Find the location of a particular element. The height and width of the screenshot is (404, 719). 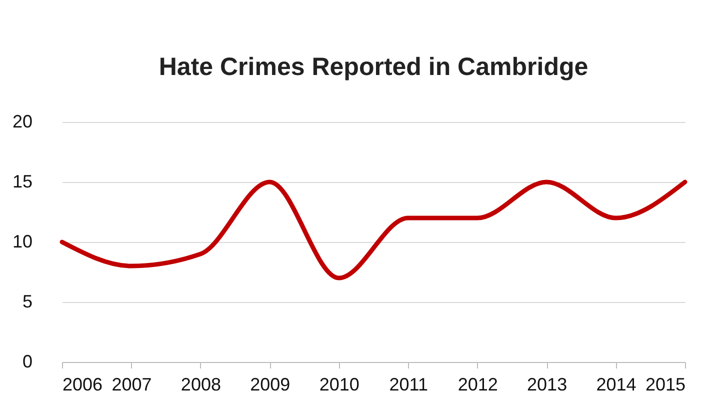

chart-title: Hate Crimes Reported in Cambridge is located at coordinates (373, 67).